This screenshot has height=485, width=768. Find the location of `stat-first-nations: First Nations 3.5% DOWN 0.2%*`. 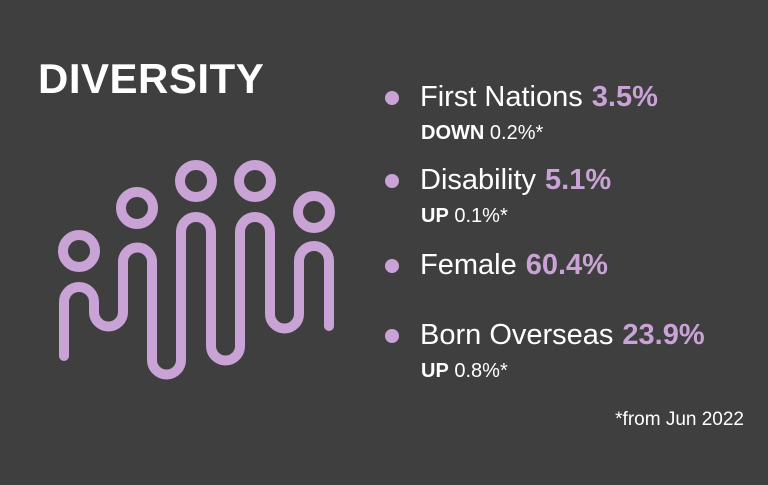

stat-first-nations: First Nations 3.5% DOWN 0.2%* is located at coordinates (521, 113).